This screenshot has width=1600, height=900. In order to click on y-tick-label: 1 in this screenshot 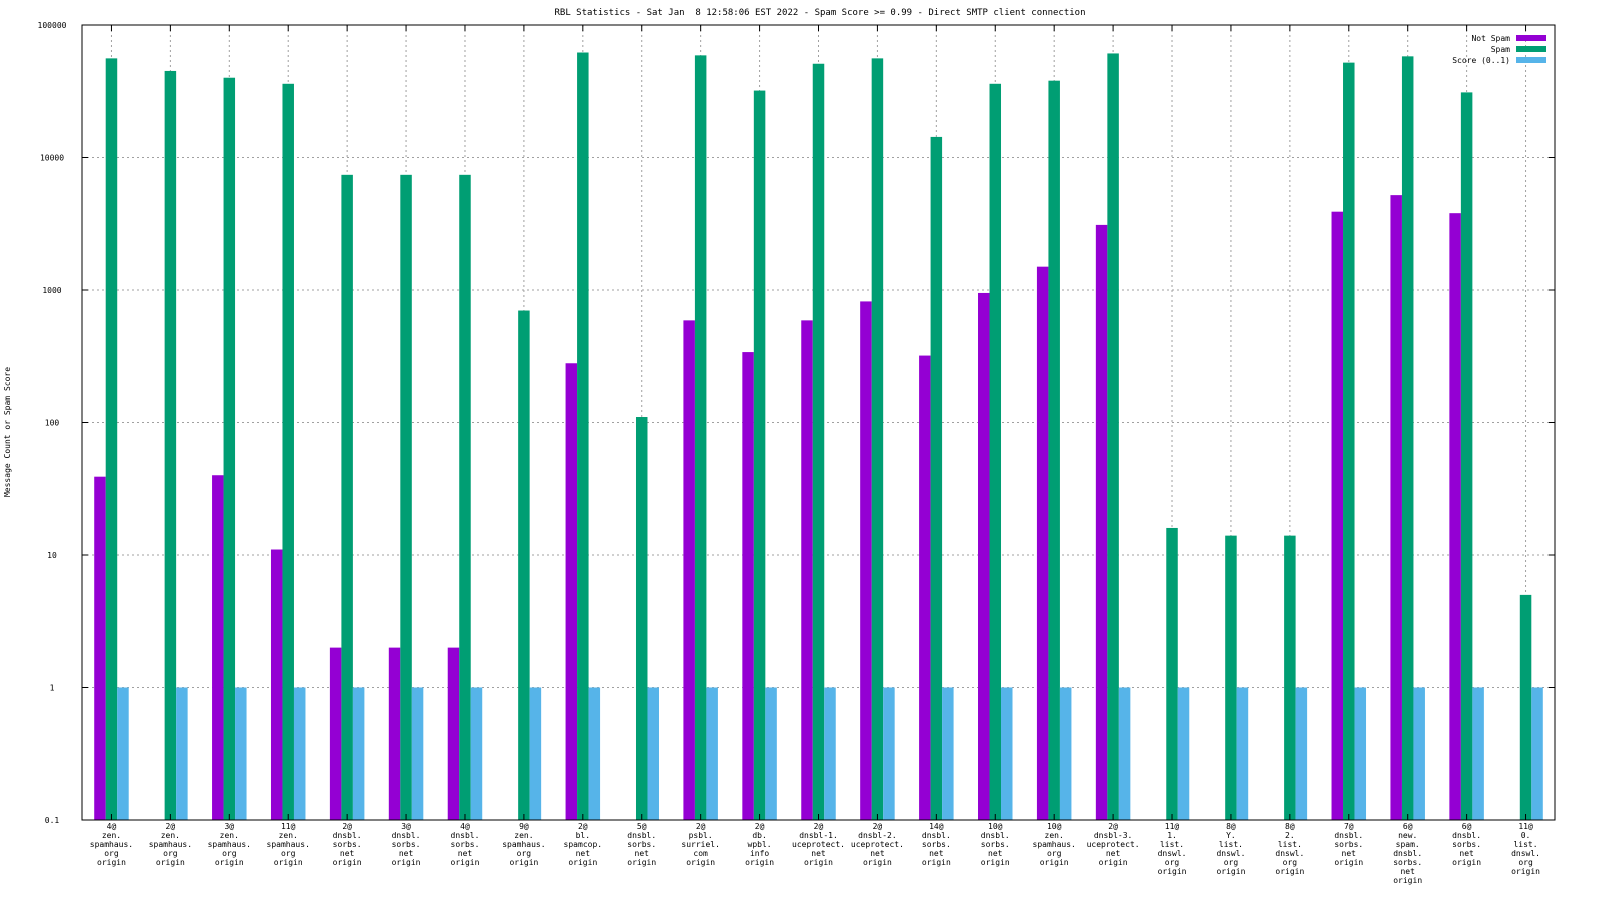, I will do `click(52, 688)`.